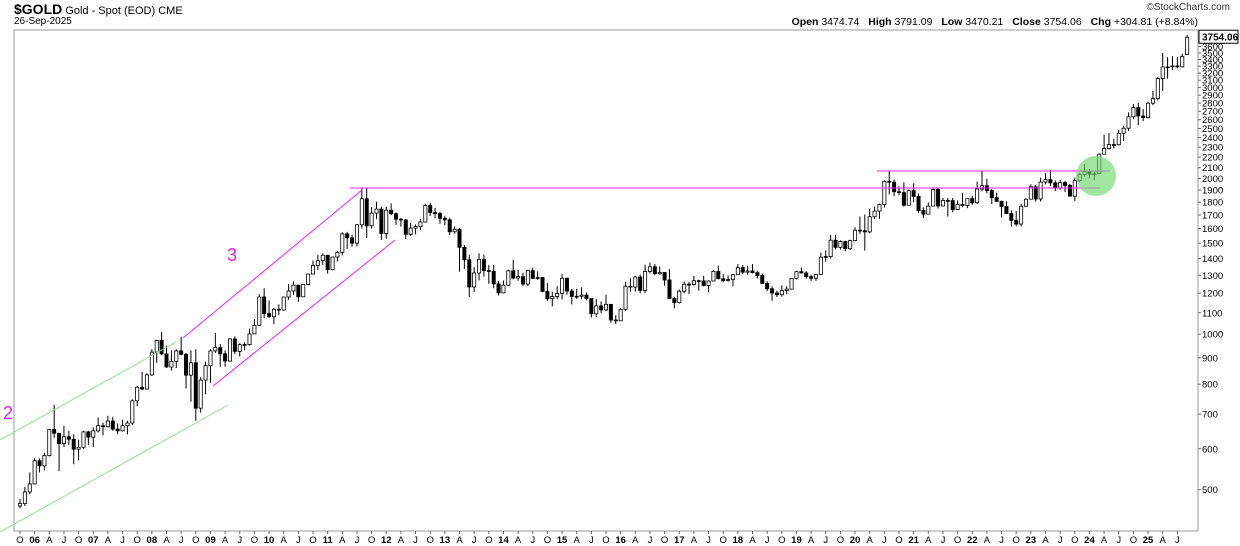  Describe the element at coordinates (1089, 540) in the screenshot. I see `x-tick-label: 24` at that location.